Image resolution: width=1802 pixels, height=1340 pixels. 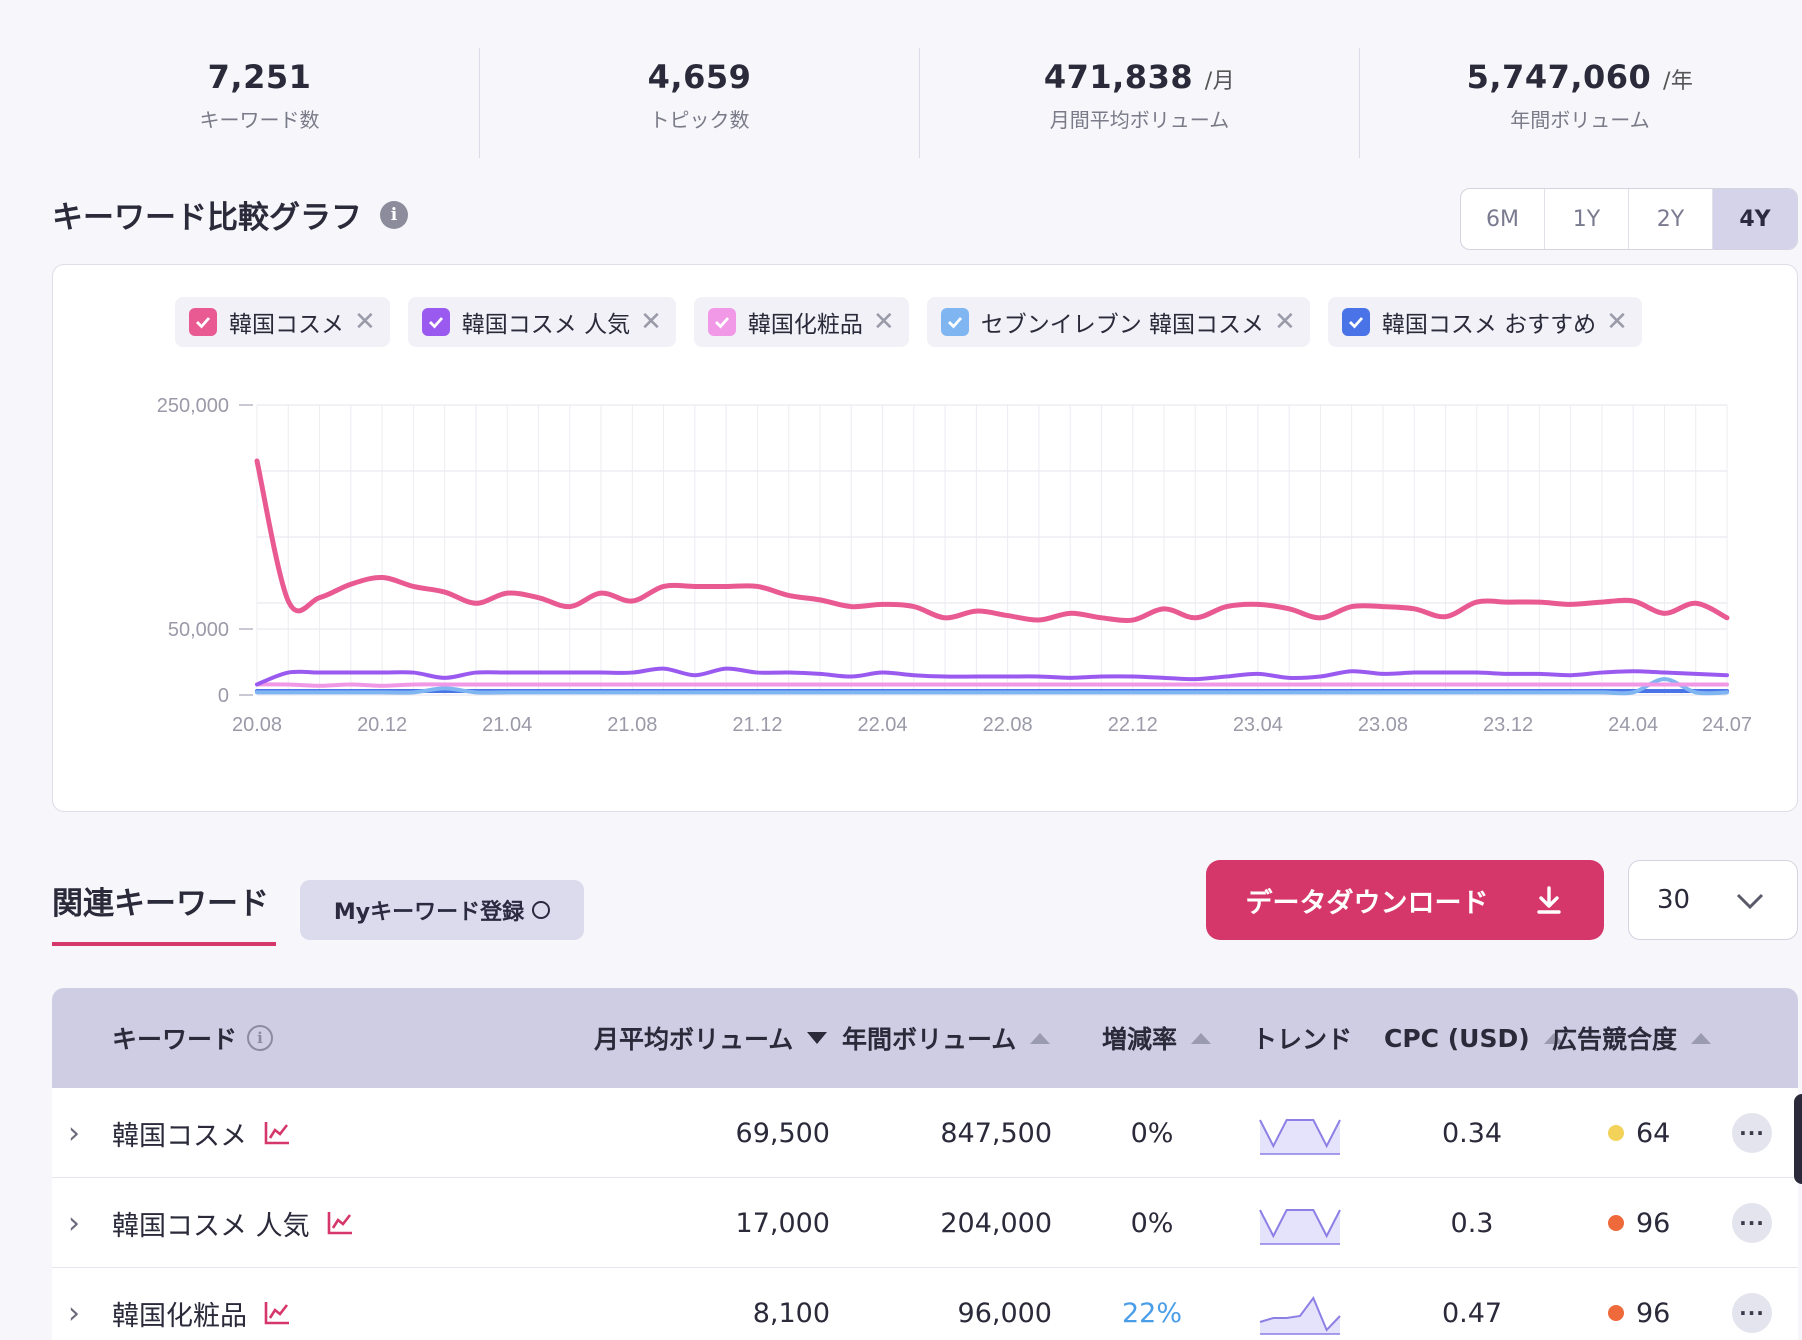 What do you see at coordinates (1405, 900) in the screenshot?
I see `data-download-button: データダウンロード` at bounding box center [1405, 900].